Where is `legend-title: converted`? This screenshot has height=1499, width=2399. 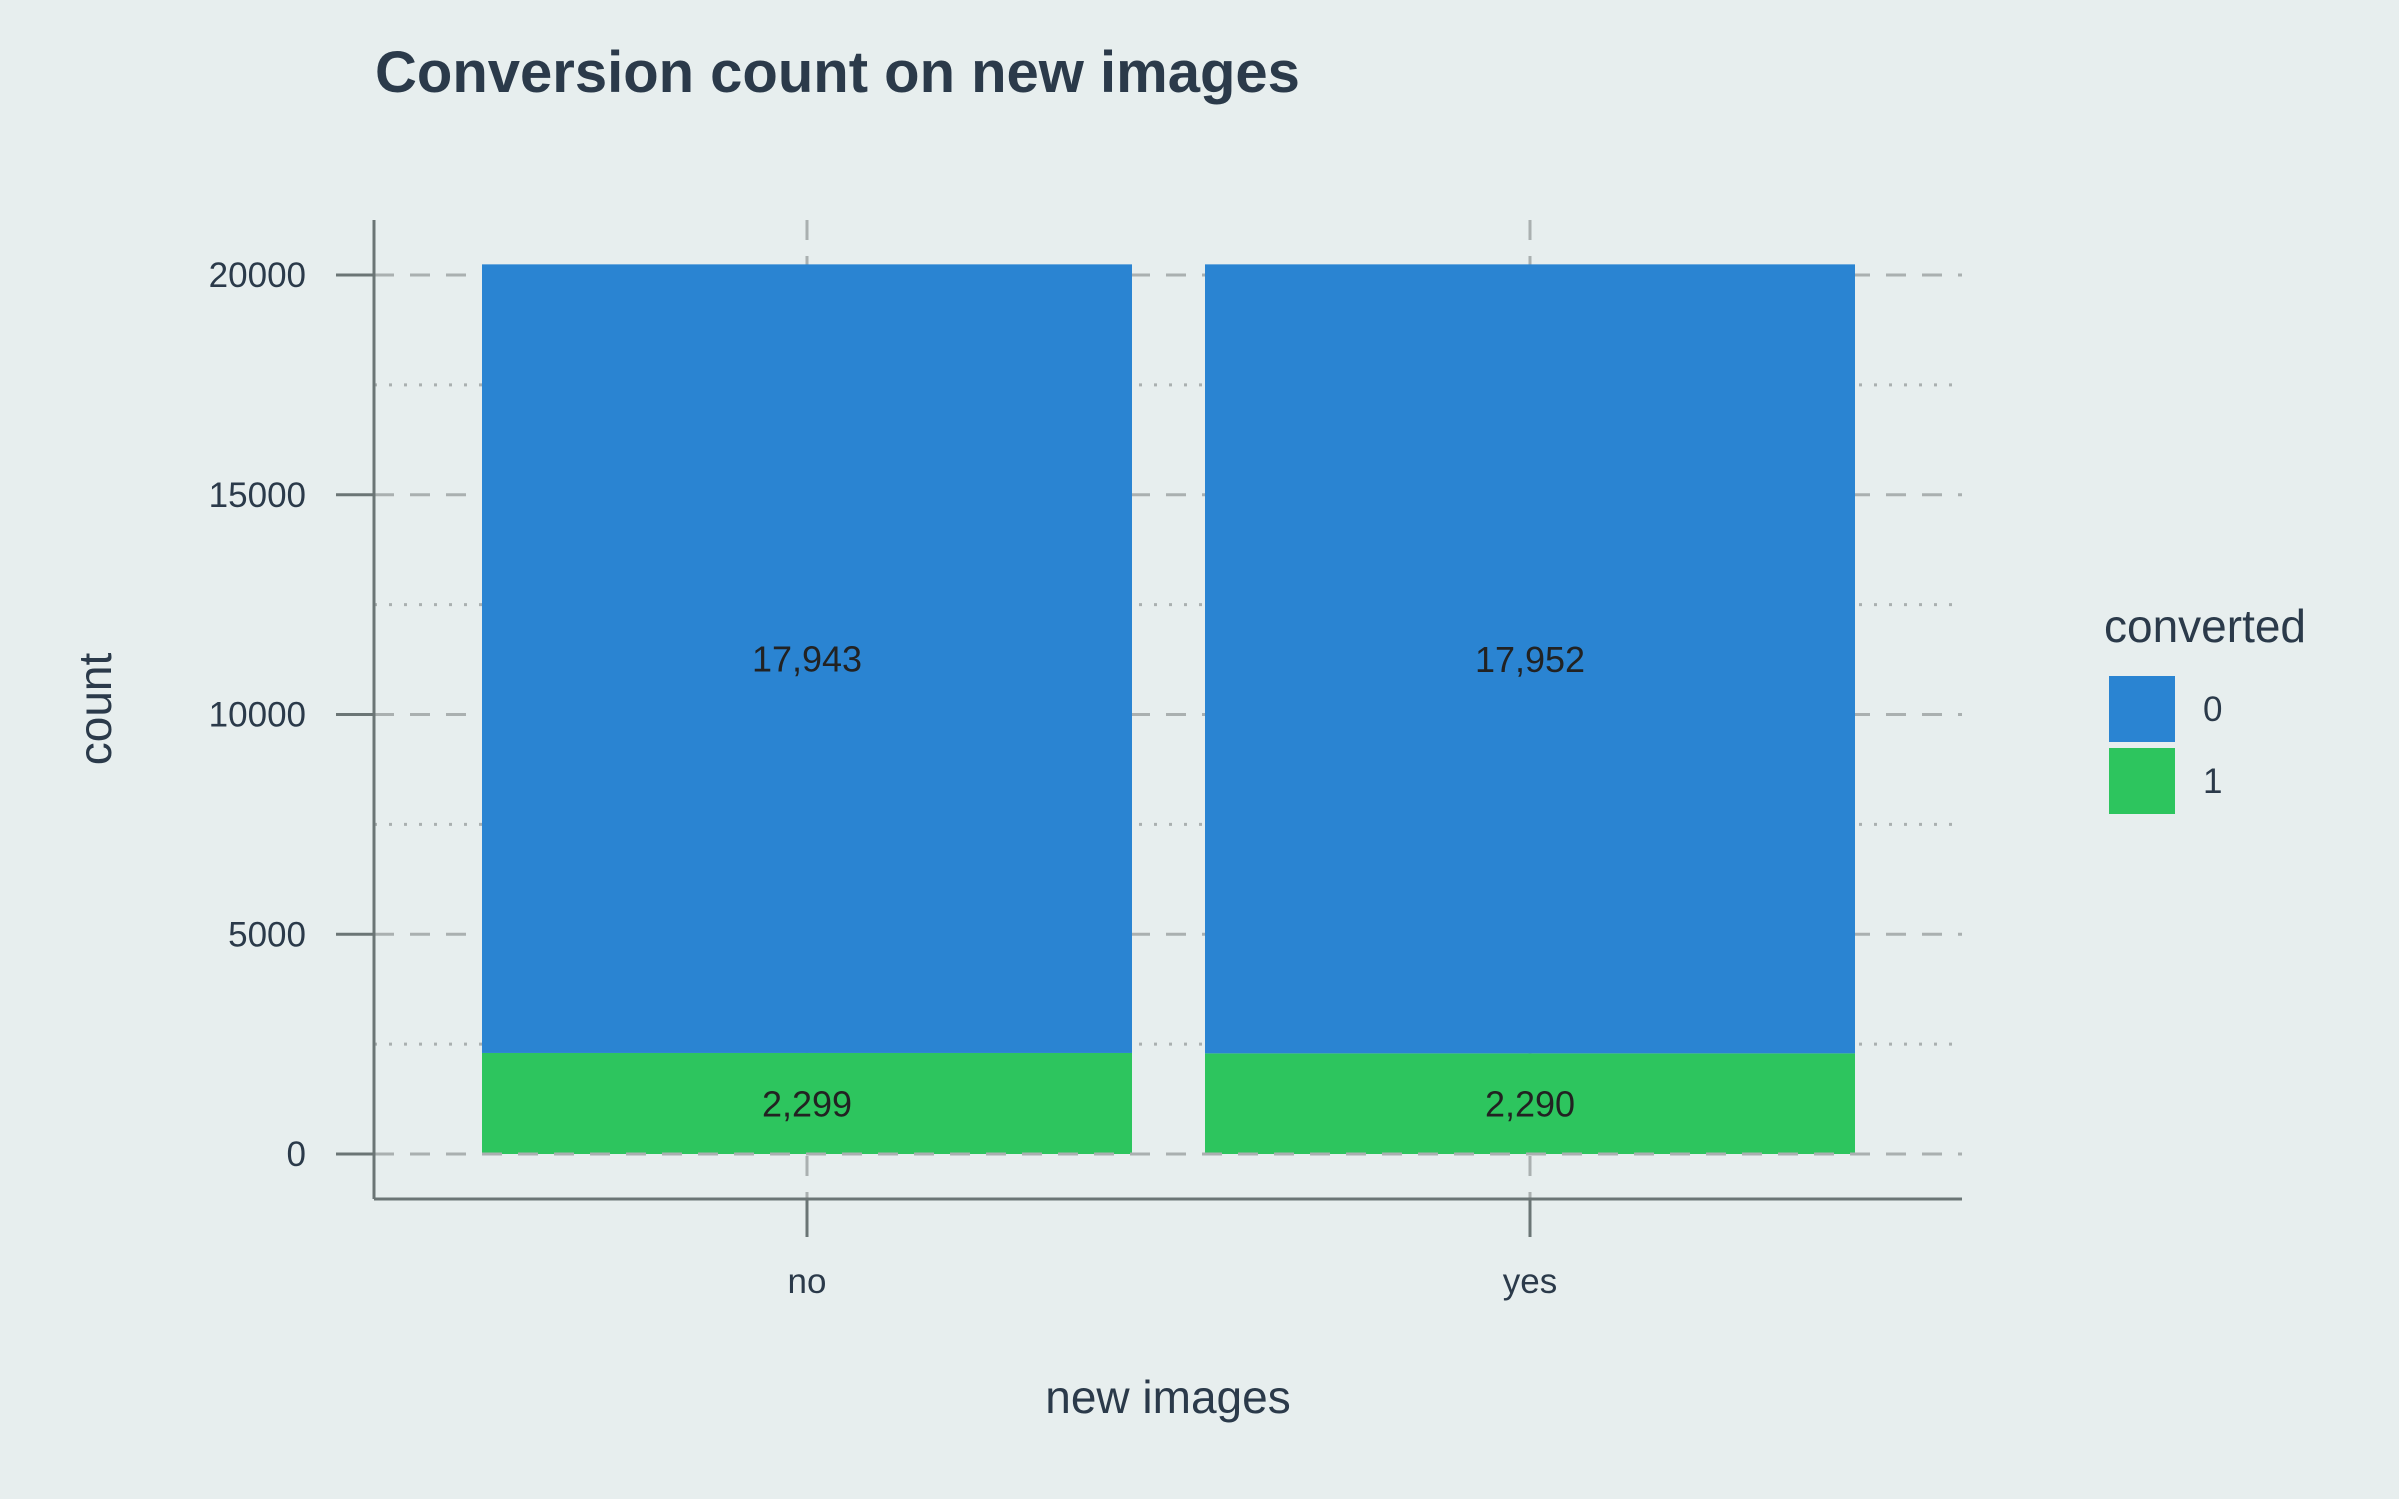
legend-title: converted is located at coordinates (2205, 626).